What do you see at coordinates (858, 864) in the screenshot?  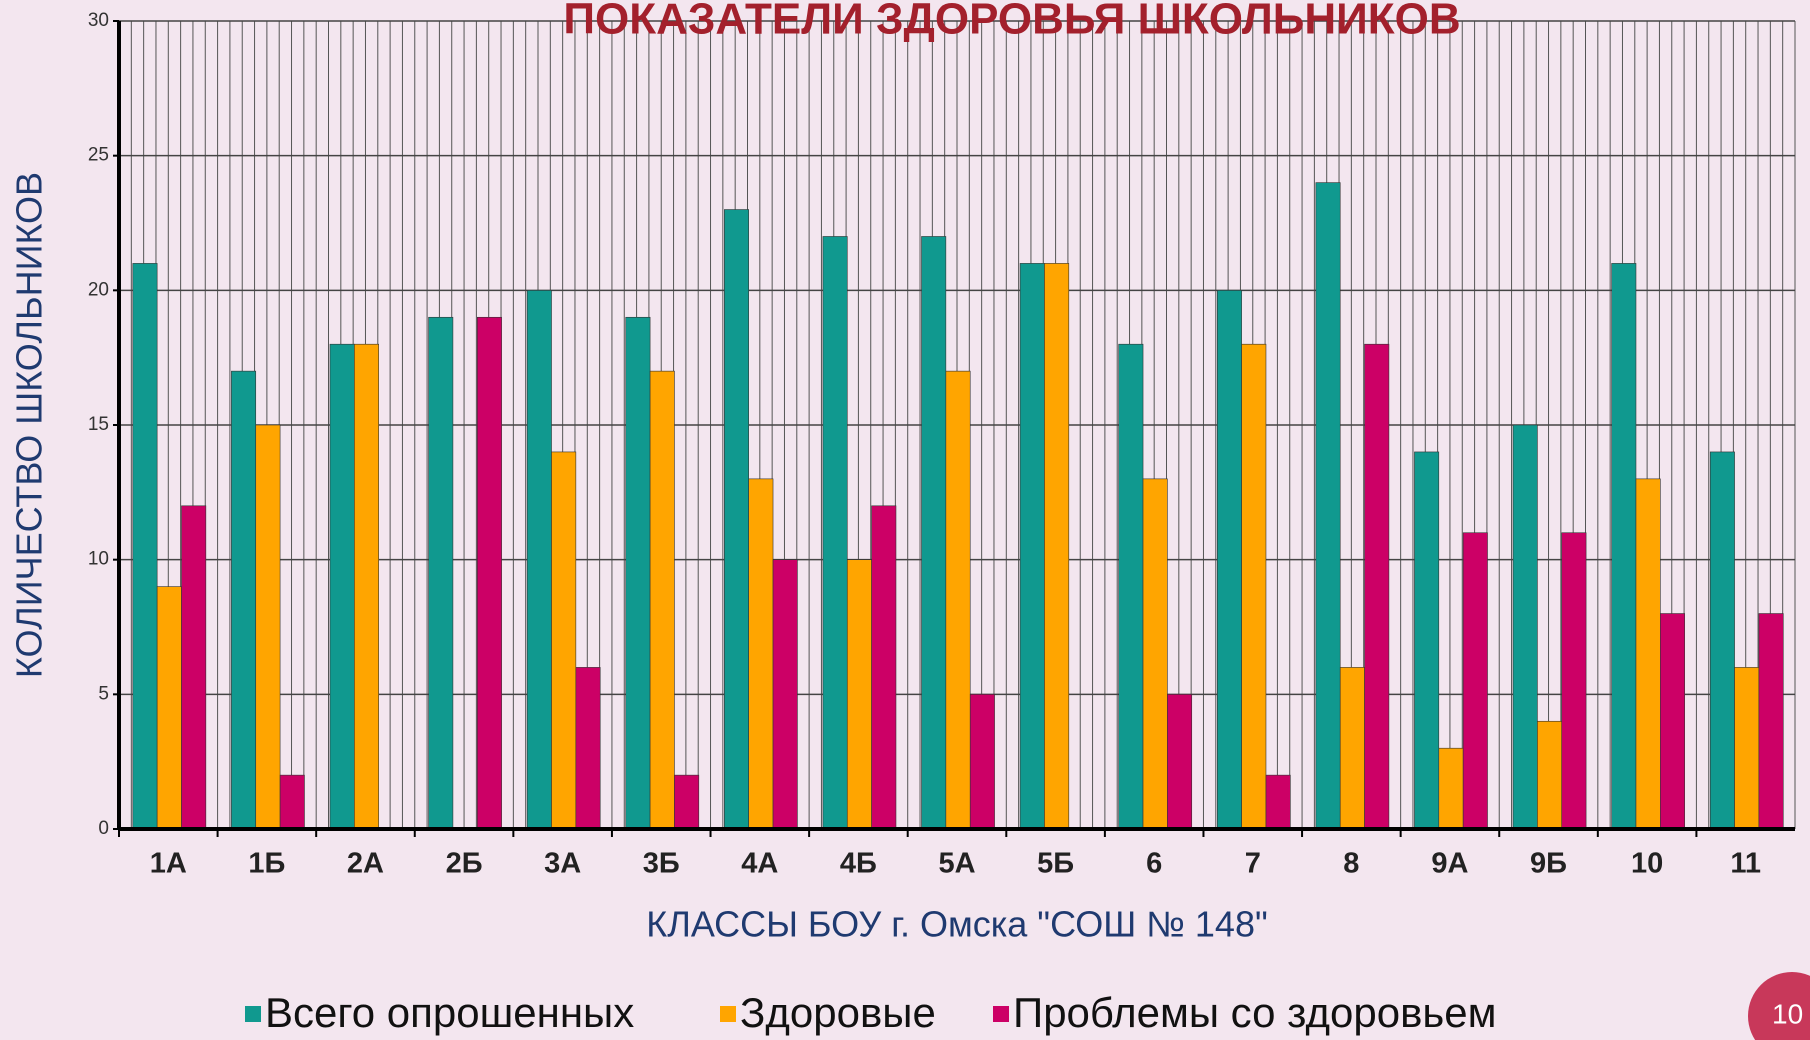 I see `x-tick-label: 4Б` at bounding box center [858, 864].